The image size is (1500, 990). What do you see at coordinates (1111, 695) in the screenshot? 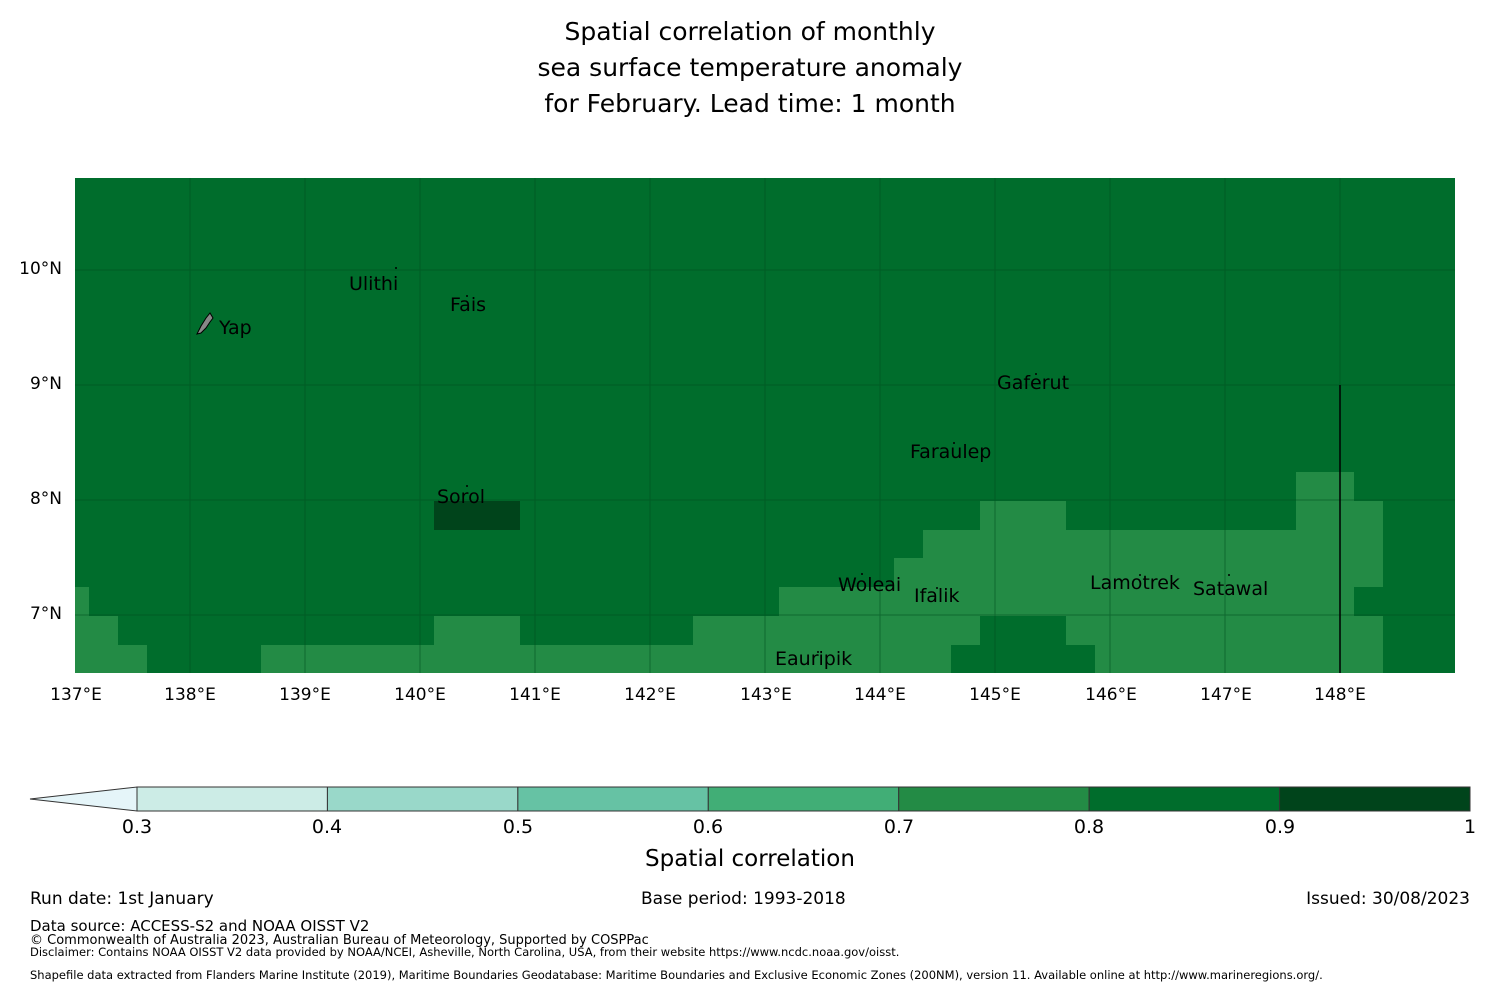
I see `lon-label-146e: 146°E` at bounding box center [1111, 695].